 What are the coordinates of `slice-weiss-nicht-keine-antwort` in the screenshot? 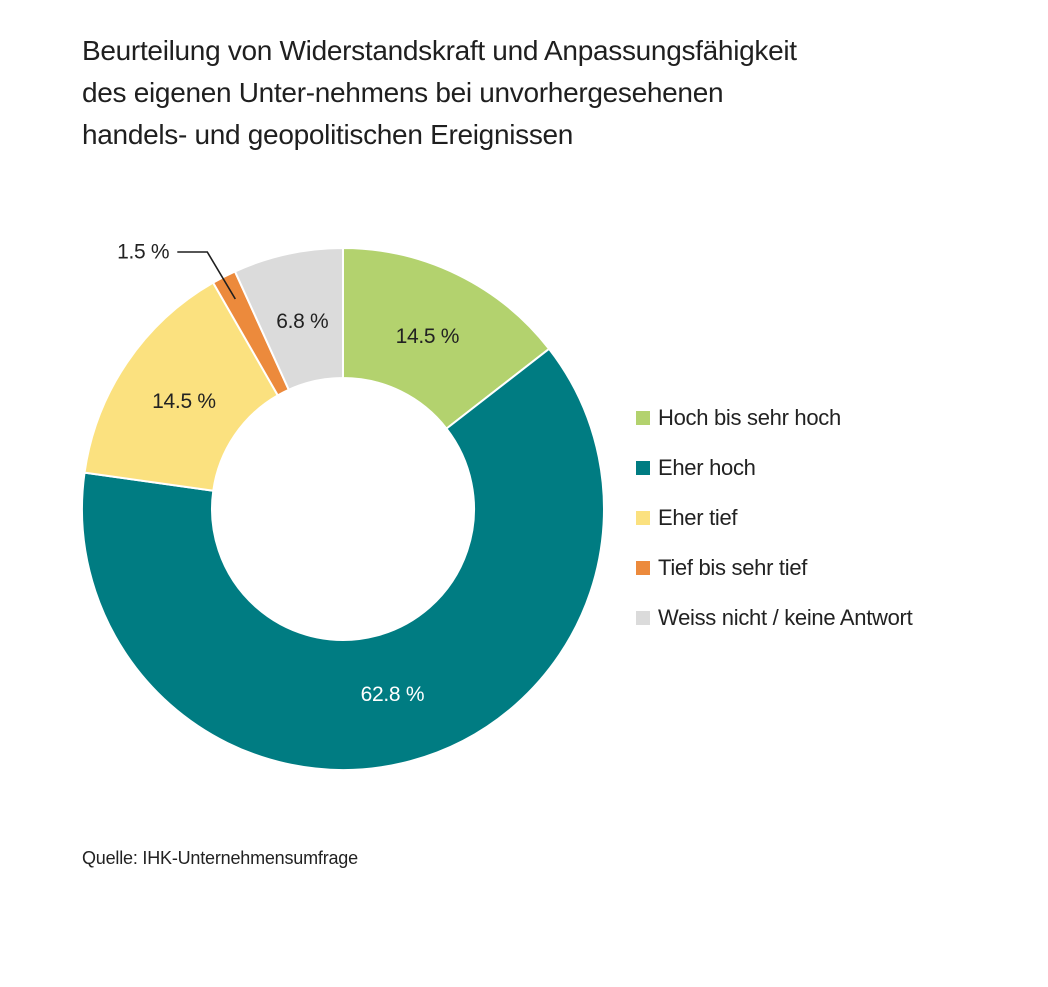 It's located at (288, 319).